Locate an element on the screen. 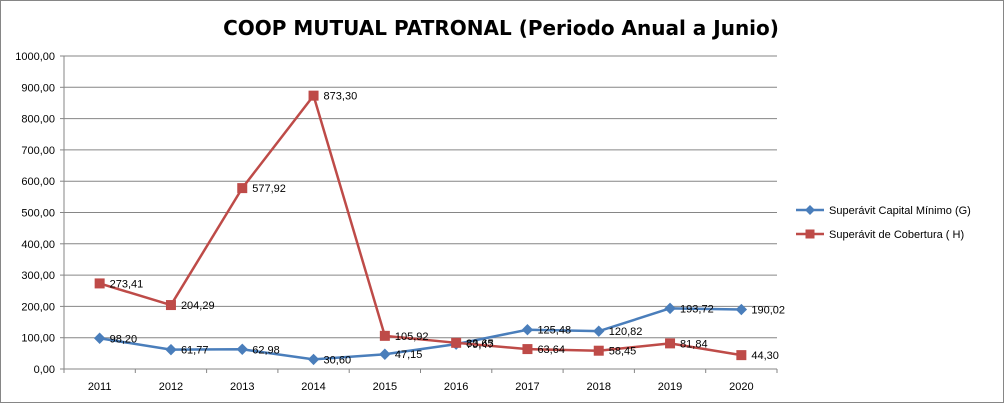 This screenshot has height=403, width=1004. y-tick-label: 900,00 is located at coordinates (38, 88).